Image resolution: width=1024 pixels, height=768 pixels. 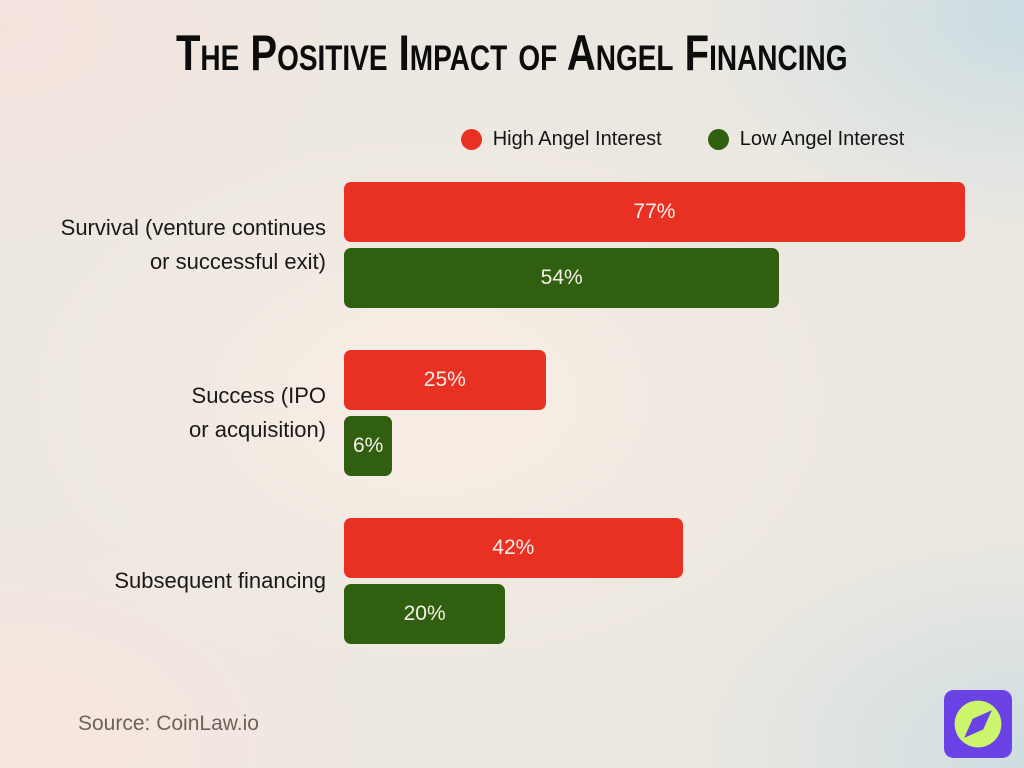 I want to click on category-label-line: or acquisition), so click(x=257, y=429).